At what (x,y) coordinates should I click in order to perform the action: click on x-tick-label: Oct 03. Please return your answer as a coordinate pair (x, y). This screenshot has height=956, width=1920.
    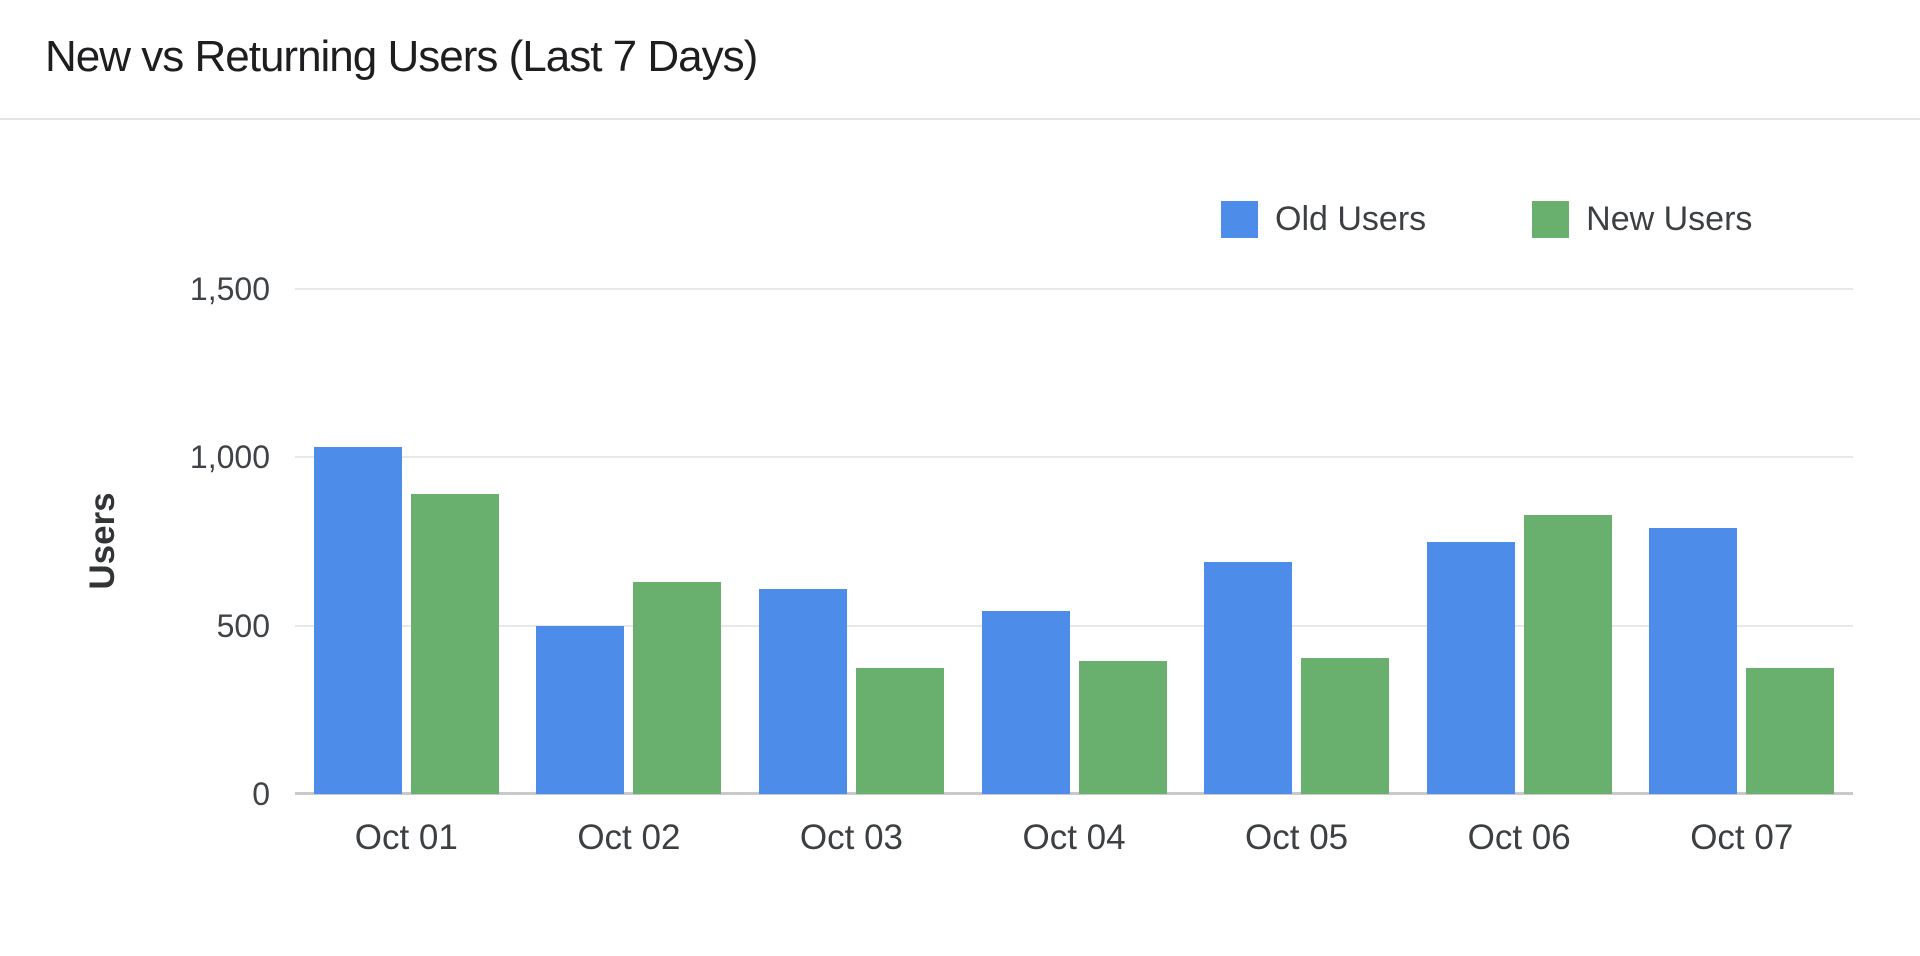
    Looking at the image, I should click on (851, 837).